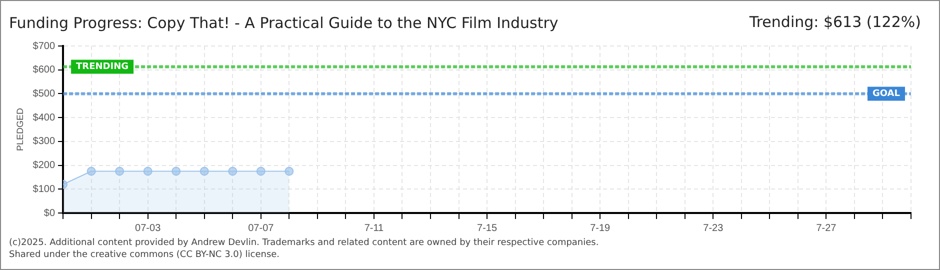  Describe the element at coordinates (44, 189) in the screenshot. I see `y-tick-label: $100` at that location.